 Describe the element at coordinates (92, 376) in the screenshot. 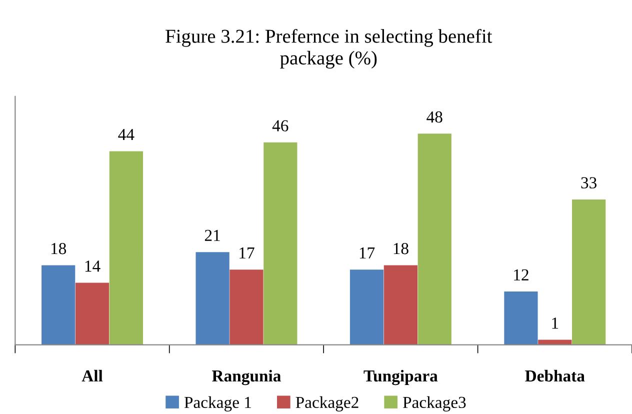

I see `x-tick-label: All` at that location.